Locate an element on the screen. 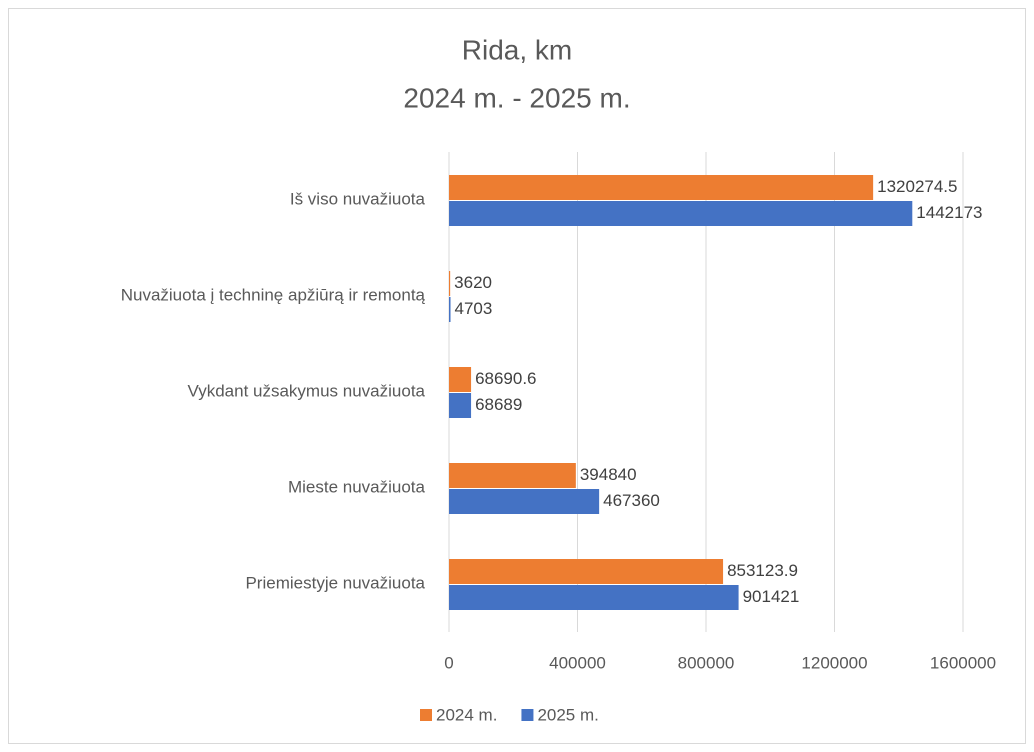  chart-title: Rida, km is located at coordinates (517, 49).